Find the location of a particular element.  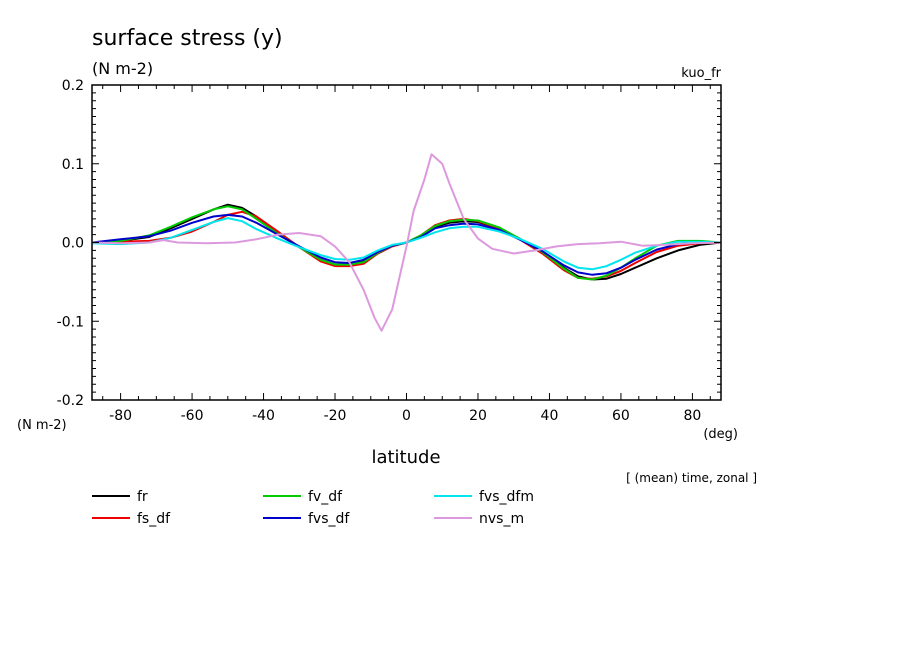

legend-label: fr is located at coordinates (142, 497).